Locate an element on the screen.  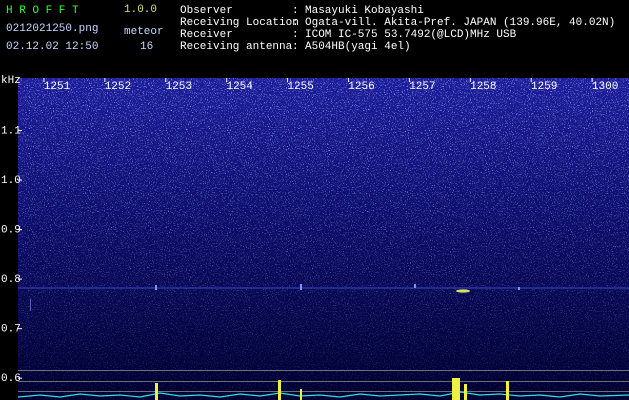
x-tick-label: 1251 is located at coordinates (57, 87).